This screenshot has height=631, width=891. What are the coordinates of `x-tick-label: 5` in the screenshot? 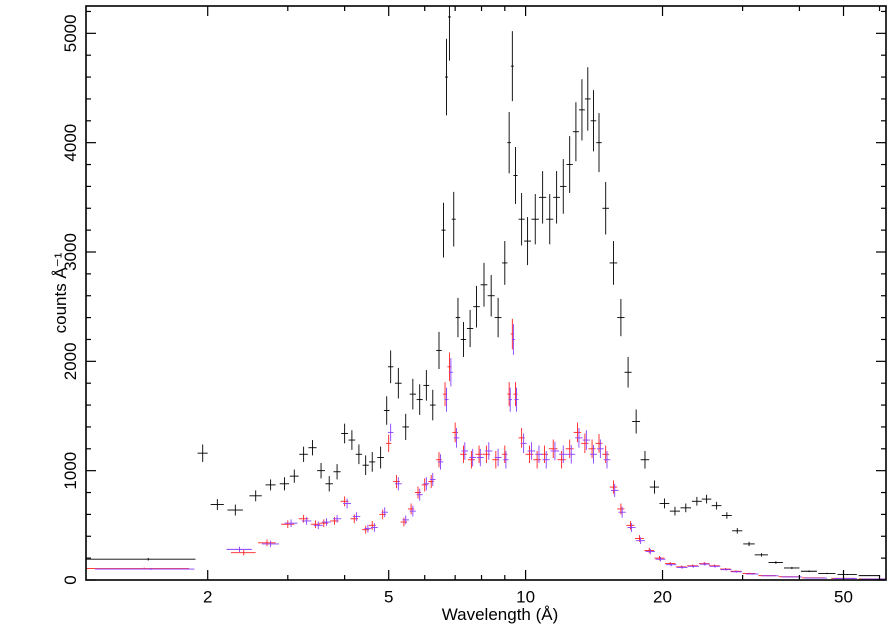 It's located at (388, 596).